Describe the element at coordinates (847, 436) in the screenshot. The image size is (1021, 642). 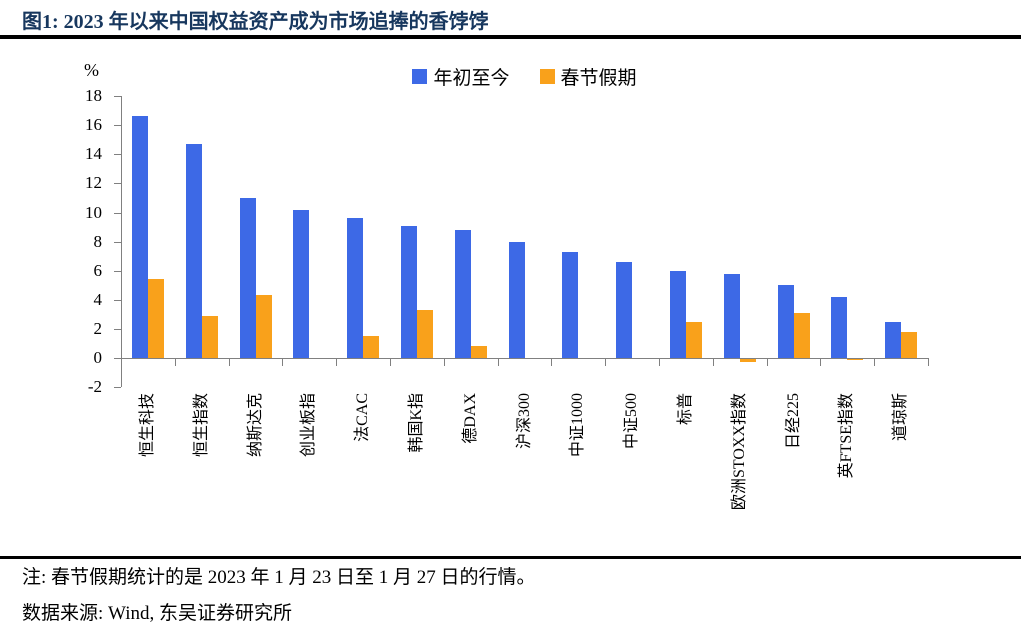
I see `category-label: 英FTSE指数` at that location.